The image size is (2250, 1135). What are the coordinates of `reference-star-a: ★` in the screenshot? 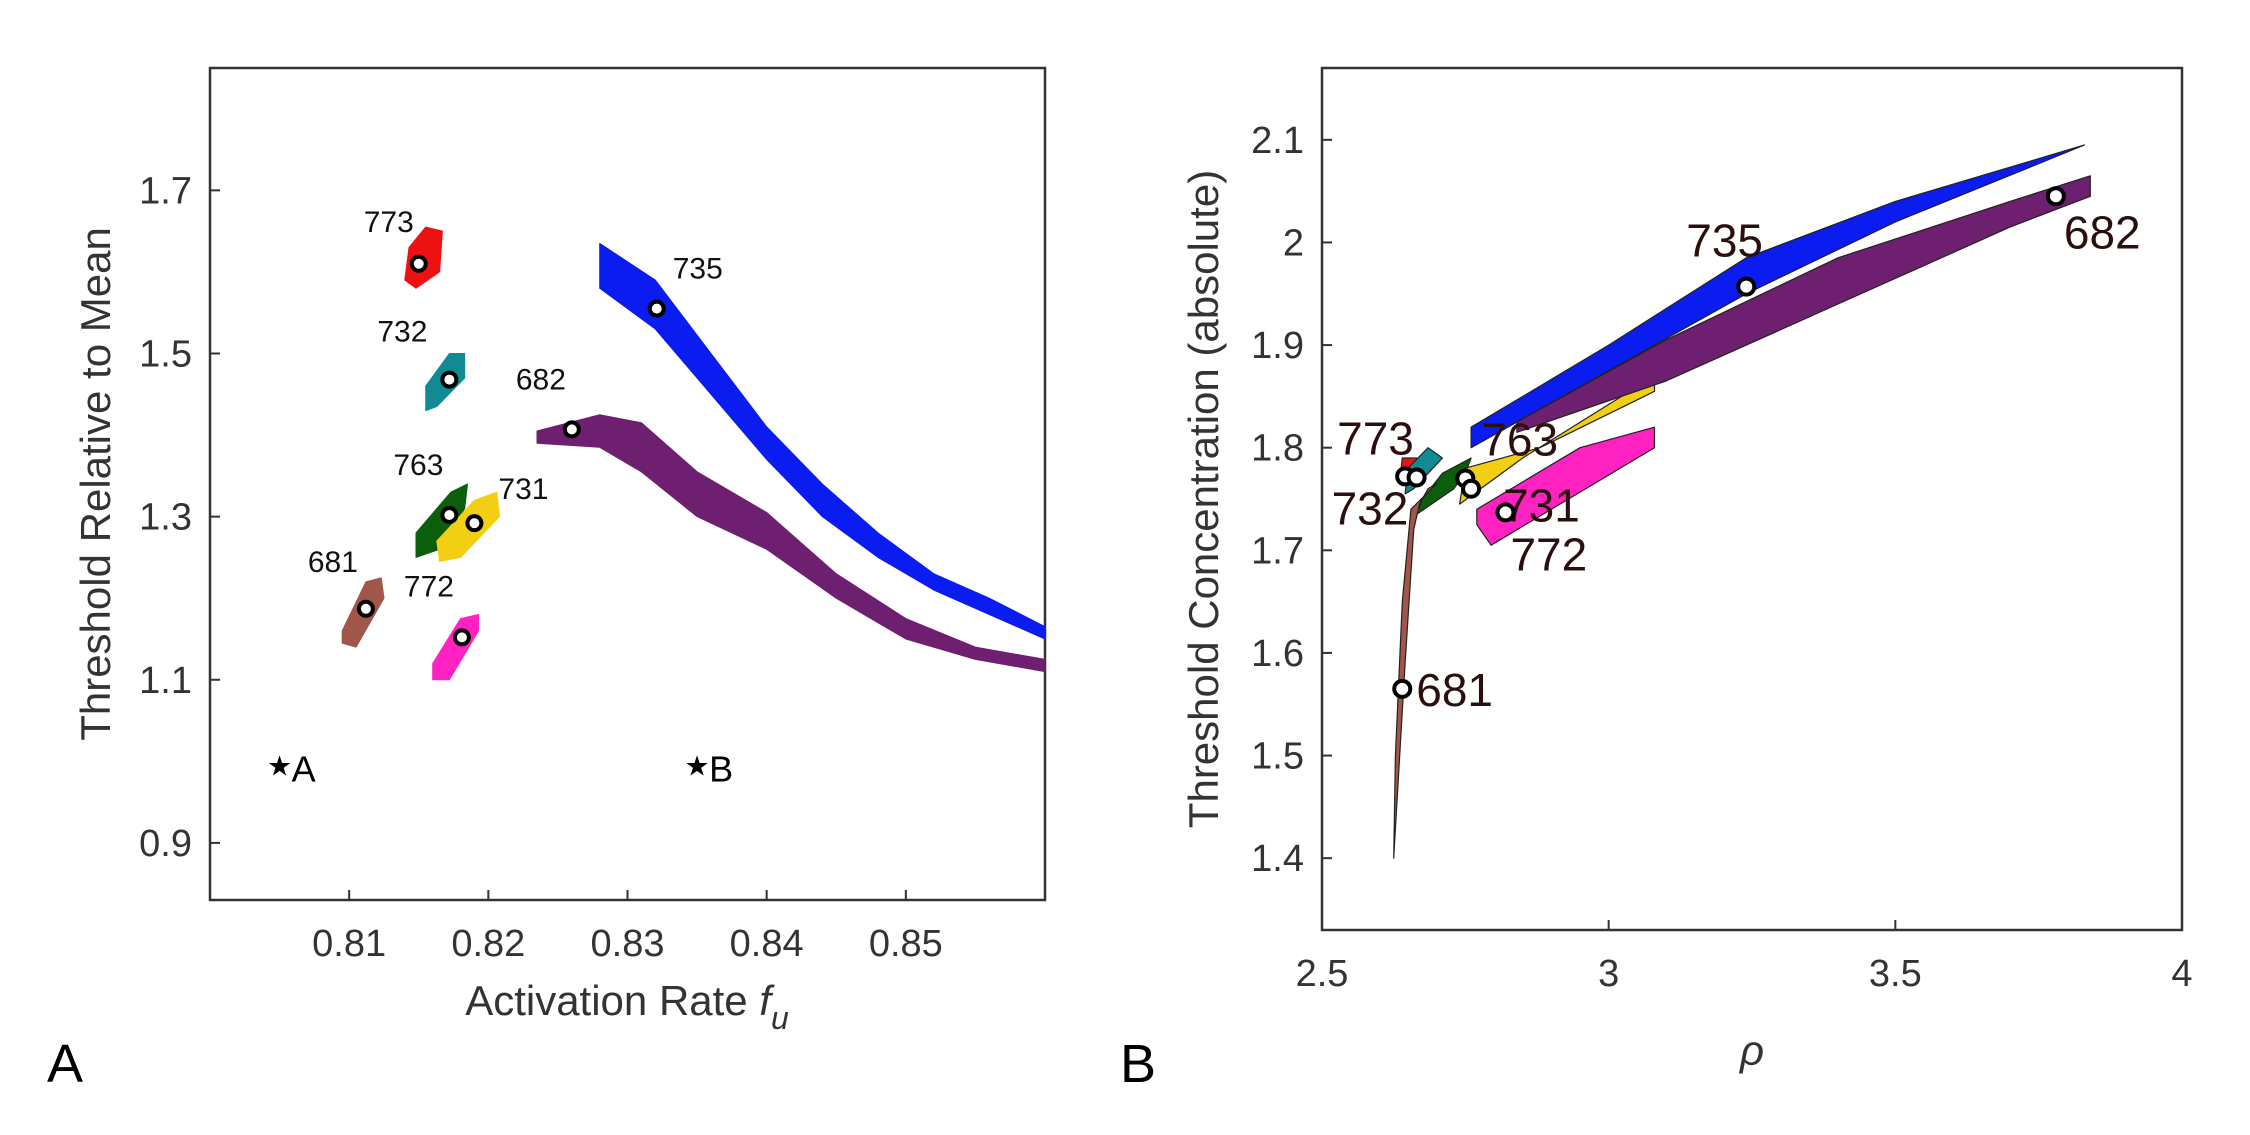 It's located at (279, 765).